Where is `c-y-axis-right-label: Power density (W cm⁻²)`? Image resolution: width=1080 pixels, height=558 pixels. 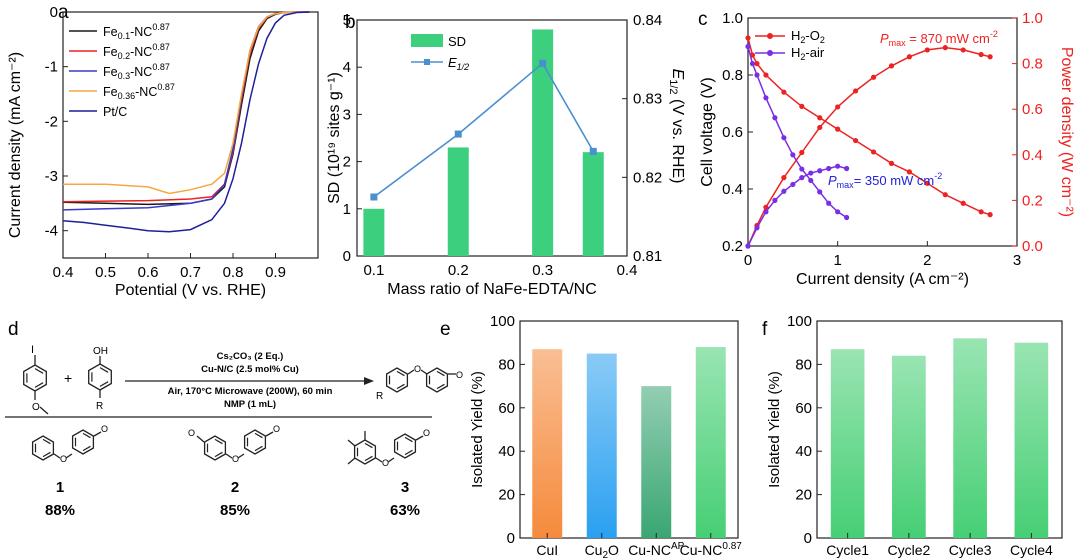
c-y-axis-right-label: Power density (W cm⁻²) is located at coordinates (1066, 132).